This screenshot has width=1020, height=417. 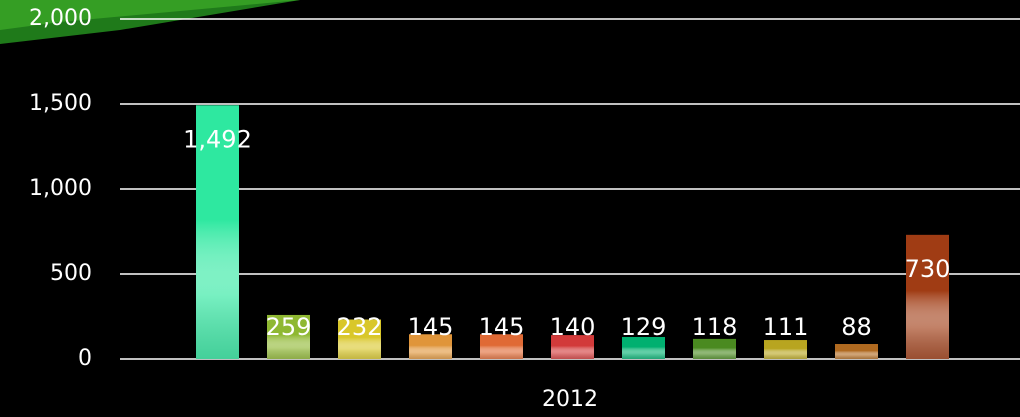 What do you see at coordinates (150, 15) in the screenshot?
I see `decoration` at bounding box center [150, 15].